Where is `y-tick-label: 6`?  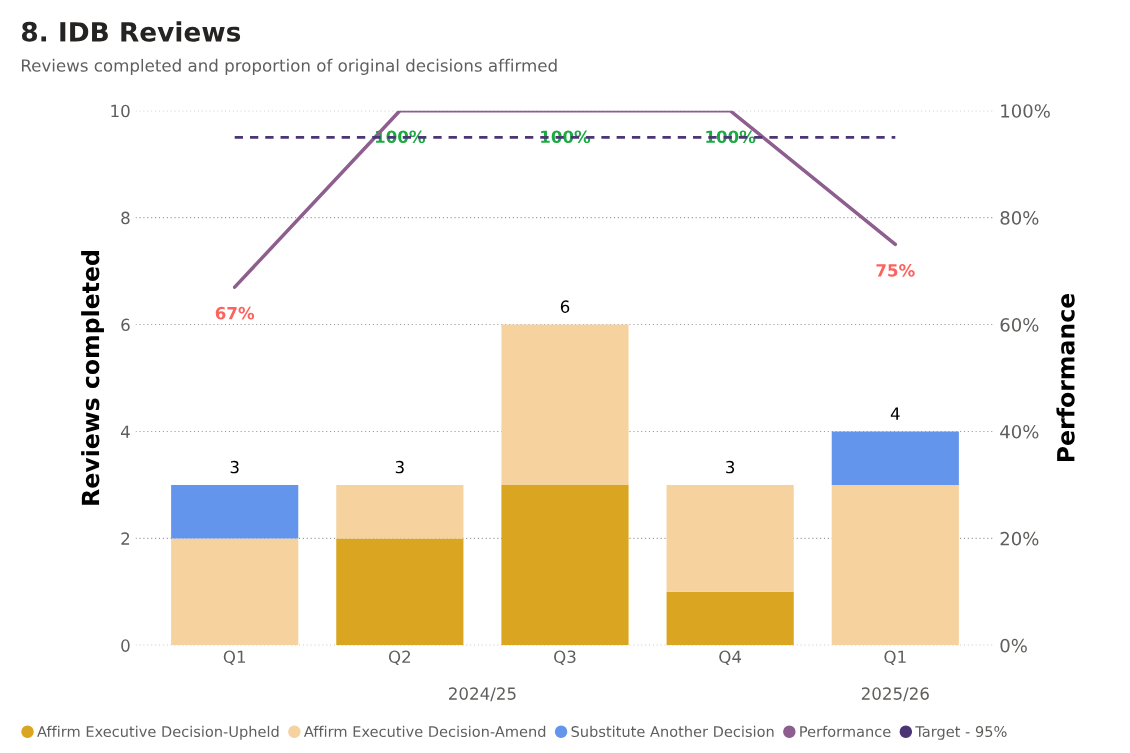
y-tick-label: 6 is located at coordinates (125, 325).